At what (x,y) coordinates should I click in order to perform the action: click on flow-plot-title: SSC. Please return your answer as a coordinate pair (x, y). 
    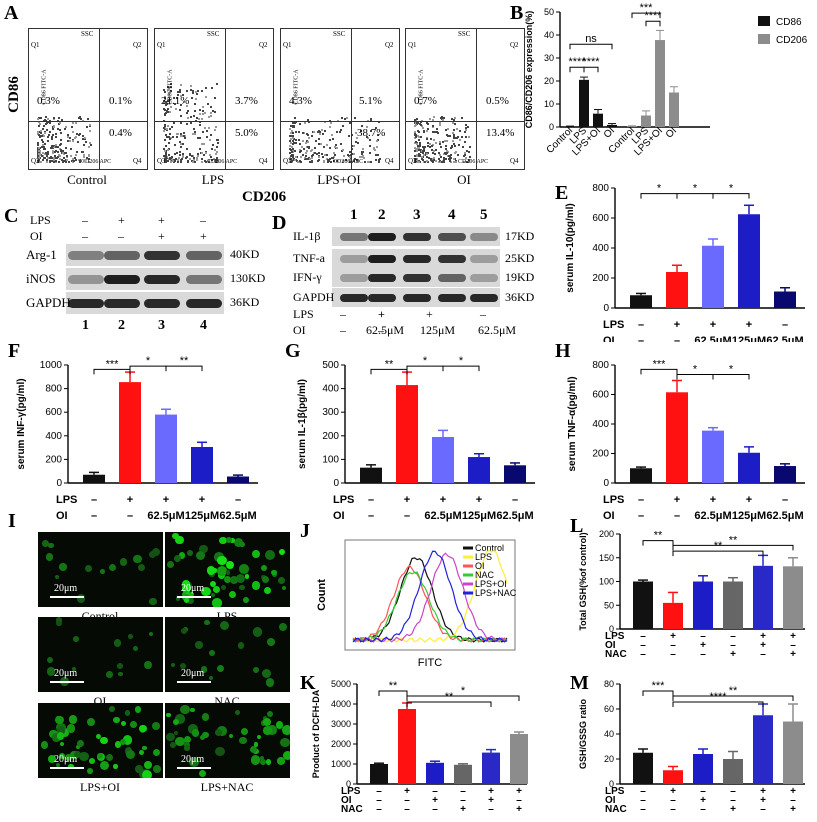
    Looking at the image, I should click on (213, 34).